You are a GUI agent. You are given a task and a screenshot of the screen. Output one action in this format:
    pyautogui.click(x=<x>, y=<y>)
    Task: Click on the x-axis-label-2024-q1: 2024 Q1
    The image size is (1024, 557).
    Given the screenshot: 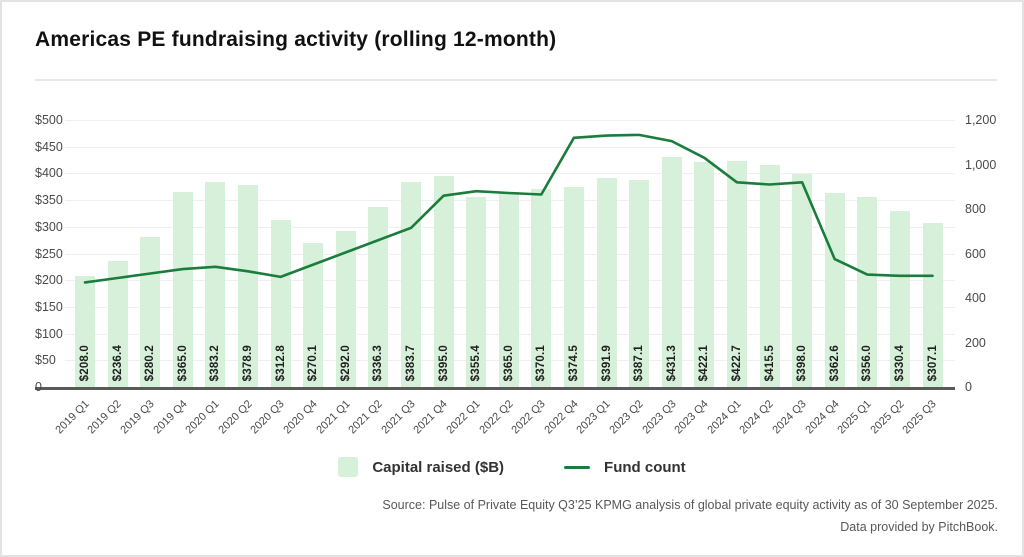 What is the action you would take?
    pyautogui.click(x=724, y=417)
    